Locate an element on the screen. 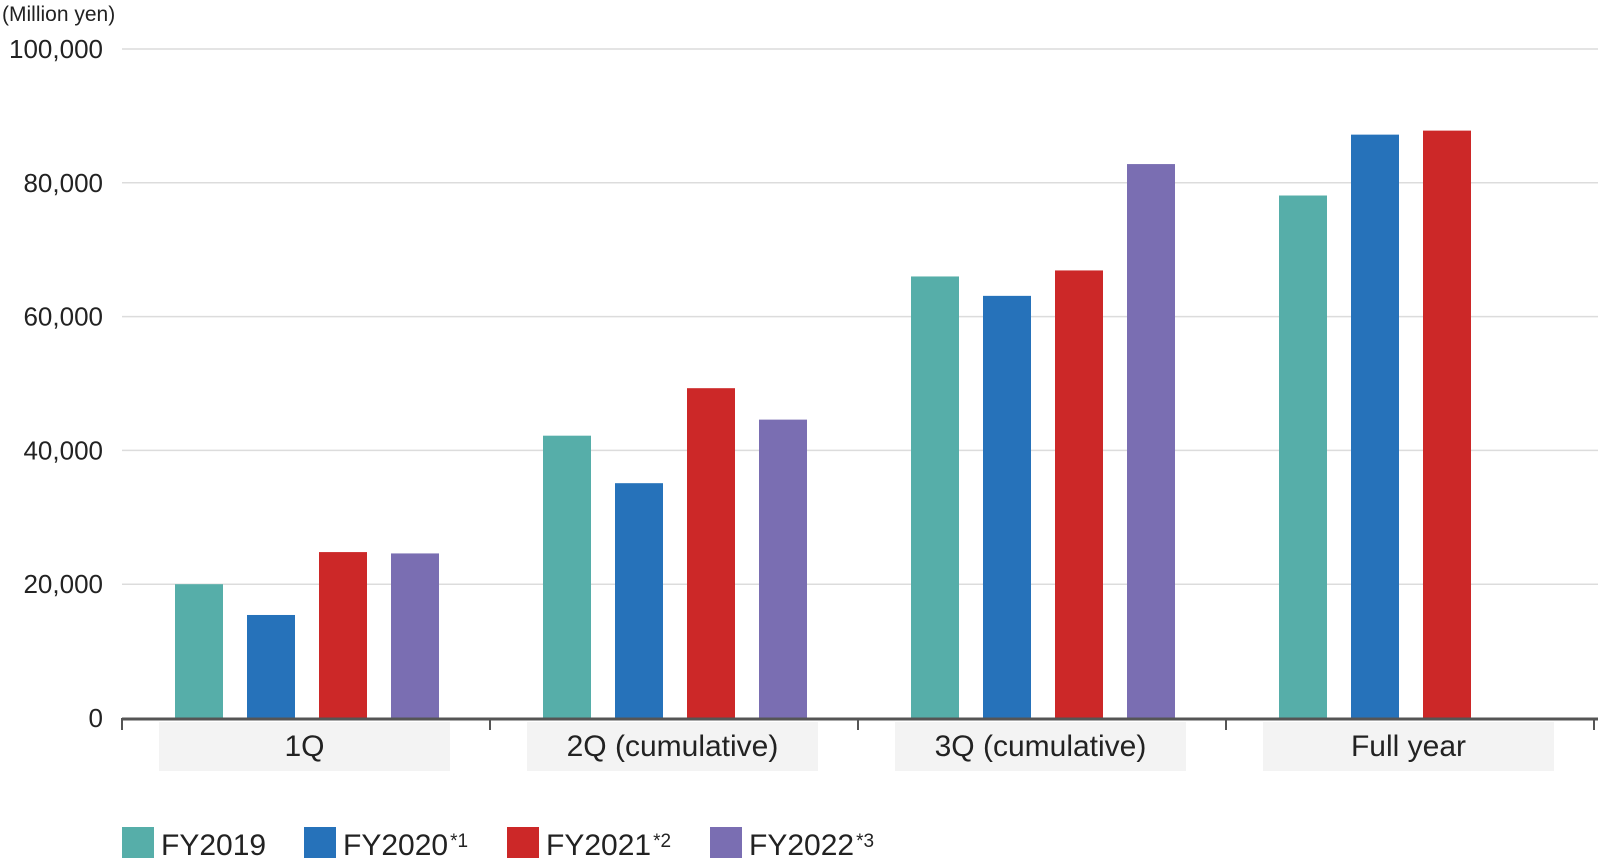 The height and width of the screenshot is (867, 1598). y-tick-label: 60,000 is located at coordinates (63, 317).